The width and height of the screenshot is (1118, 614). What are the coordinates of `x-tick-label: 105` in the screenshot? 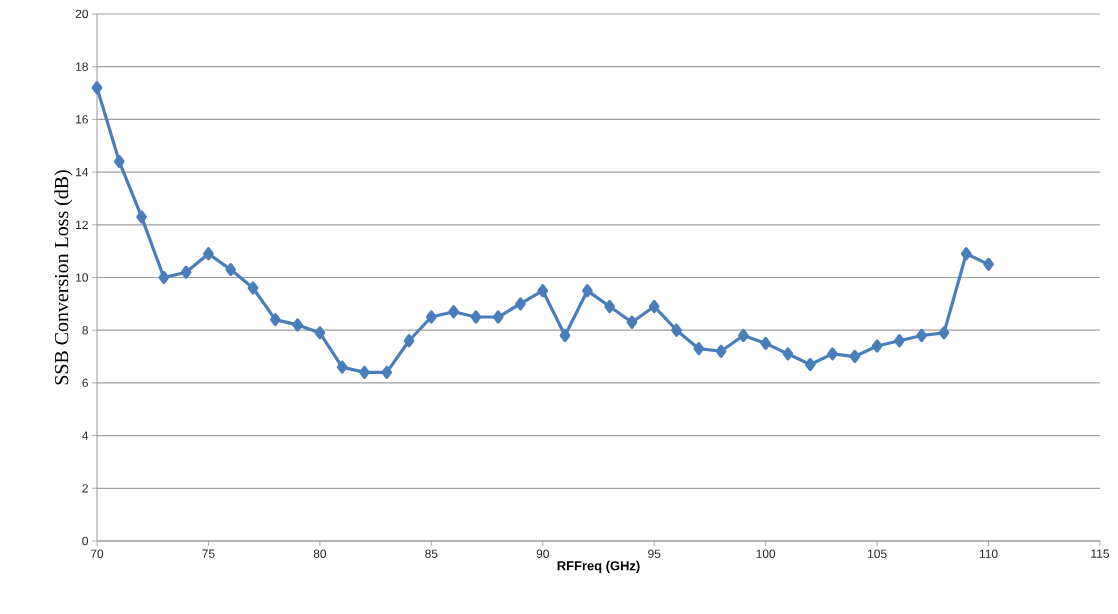 It's located at (877, 553).